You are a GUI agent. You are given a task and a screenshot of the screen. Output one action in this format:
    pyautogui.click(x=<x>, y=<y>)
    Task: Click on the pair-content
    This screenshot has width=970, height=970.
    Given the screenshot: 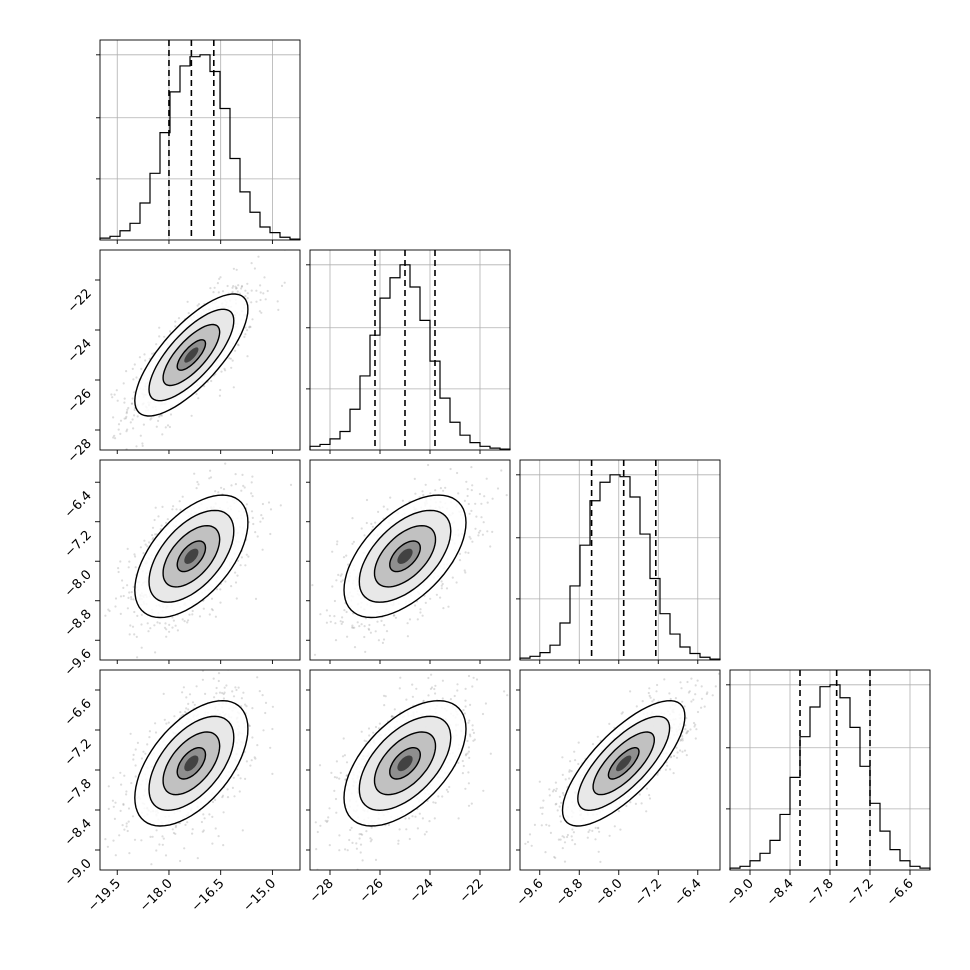 What is the action you would take?
    pyautogui.click(x=409, y=559)
    